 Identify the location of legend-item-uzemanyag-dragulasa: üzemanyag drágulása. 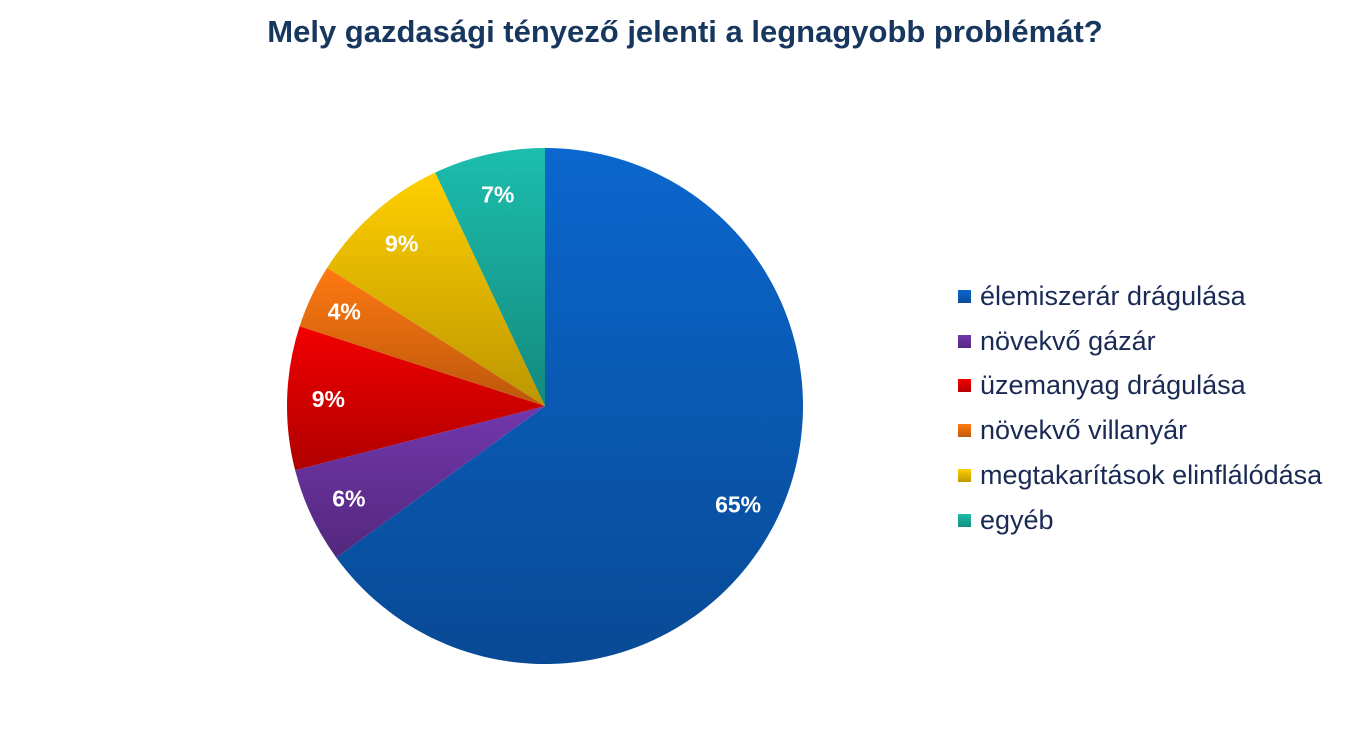
(1140, 386).